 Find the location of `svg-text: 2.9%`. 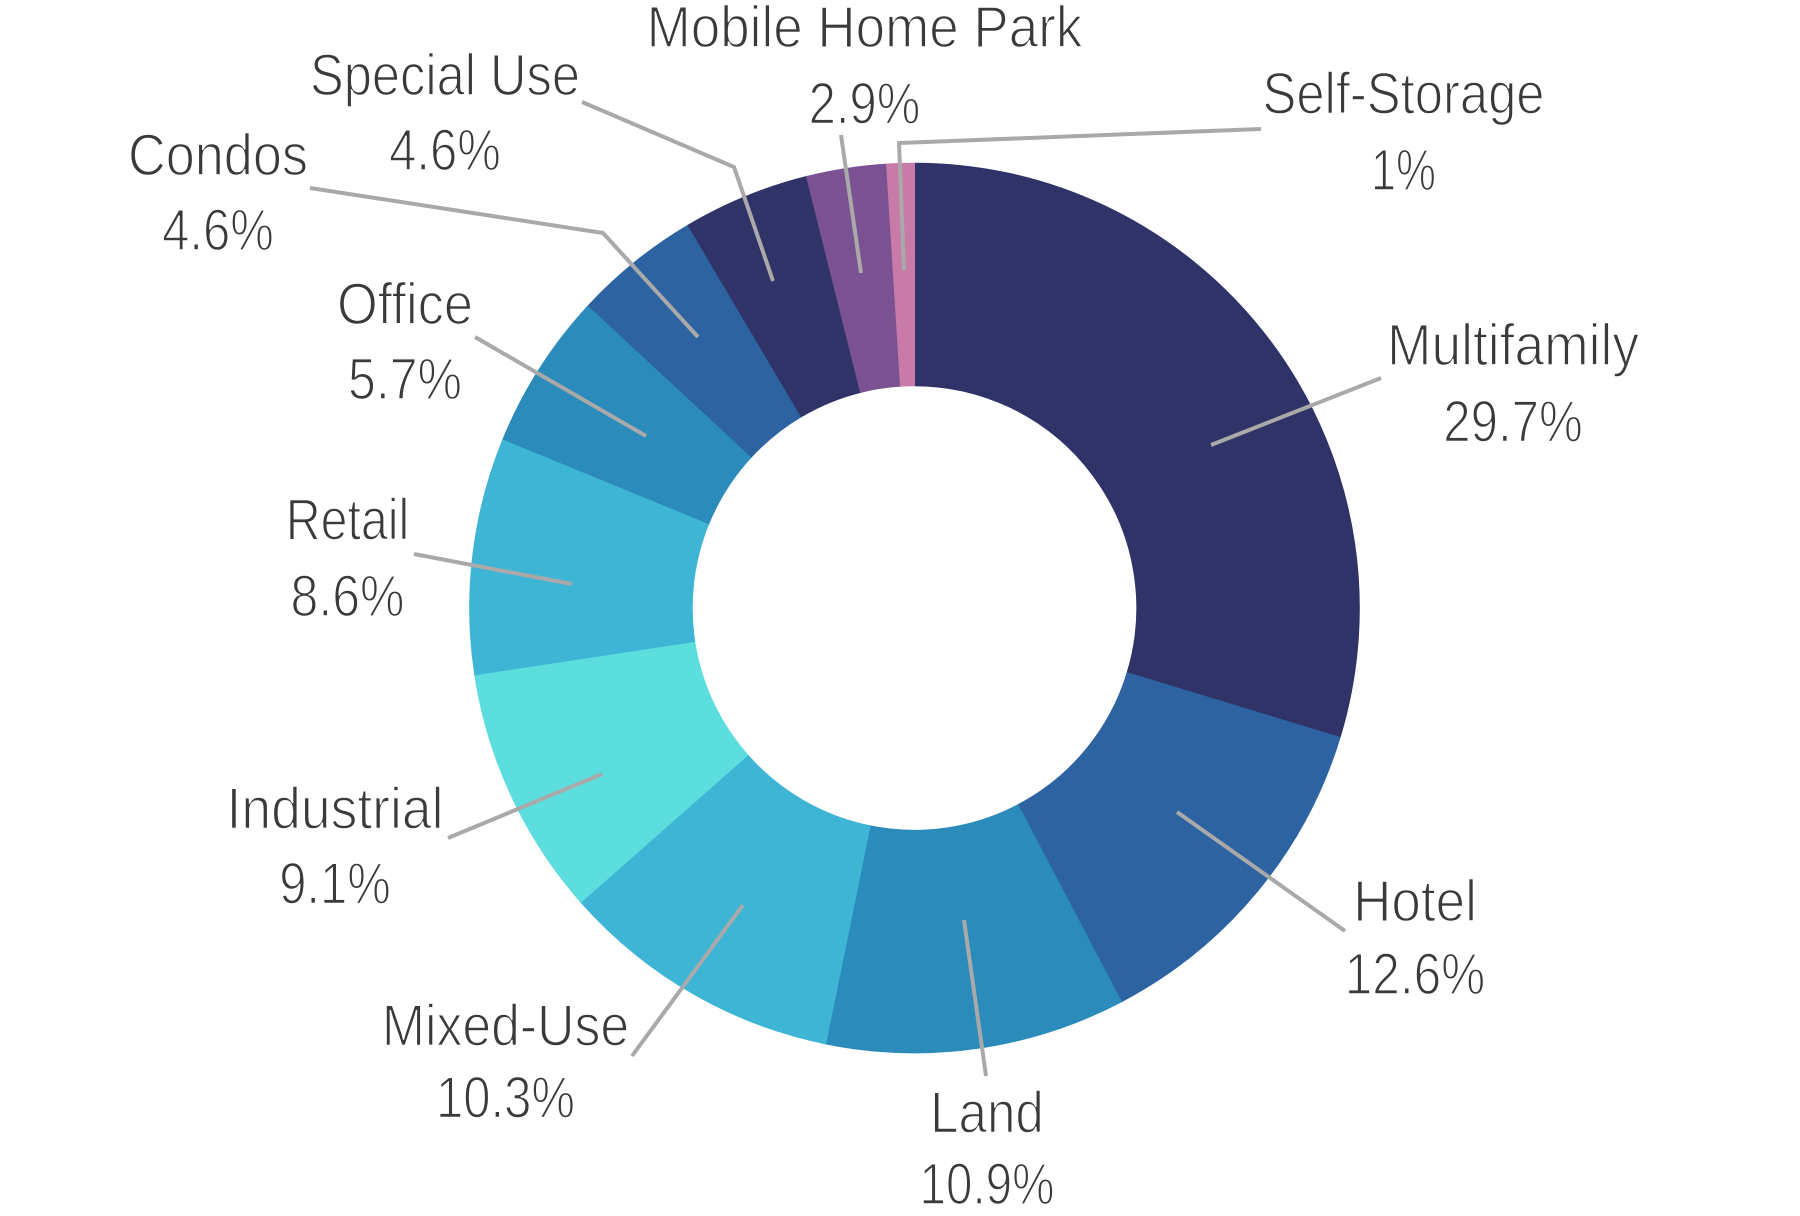

svg-text: 2.9% is located at coordinates (865, 103).